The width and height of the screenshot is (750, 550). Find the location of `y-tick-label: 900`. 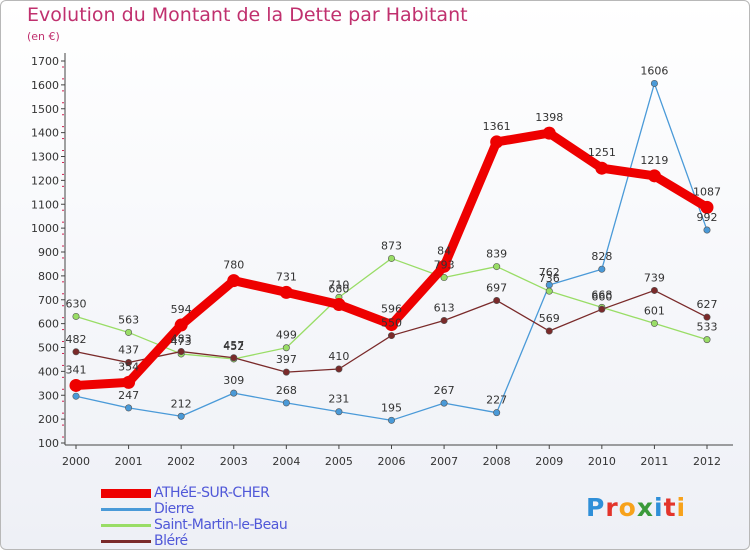

y-tick-label: 900 is located at coordinates (48, 252).